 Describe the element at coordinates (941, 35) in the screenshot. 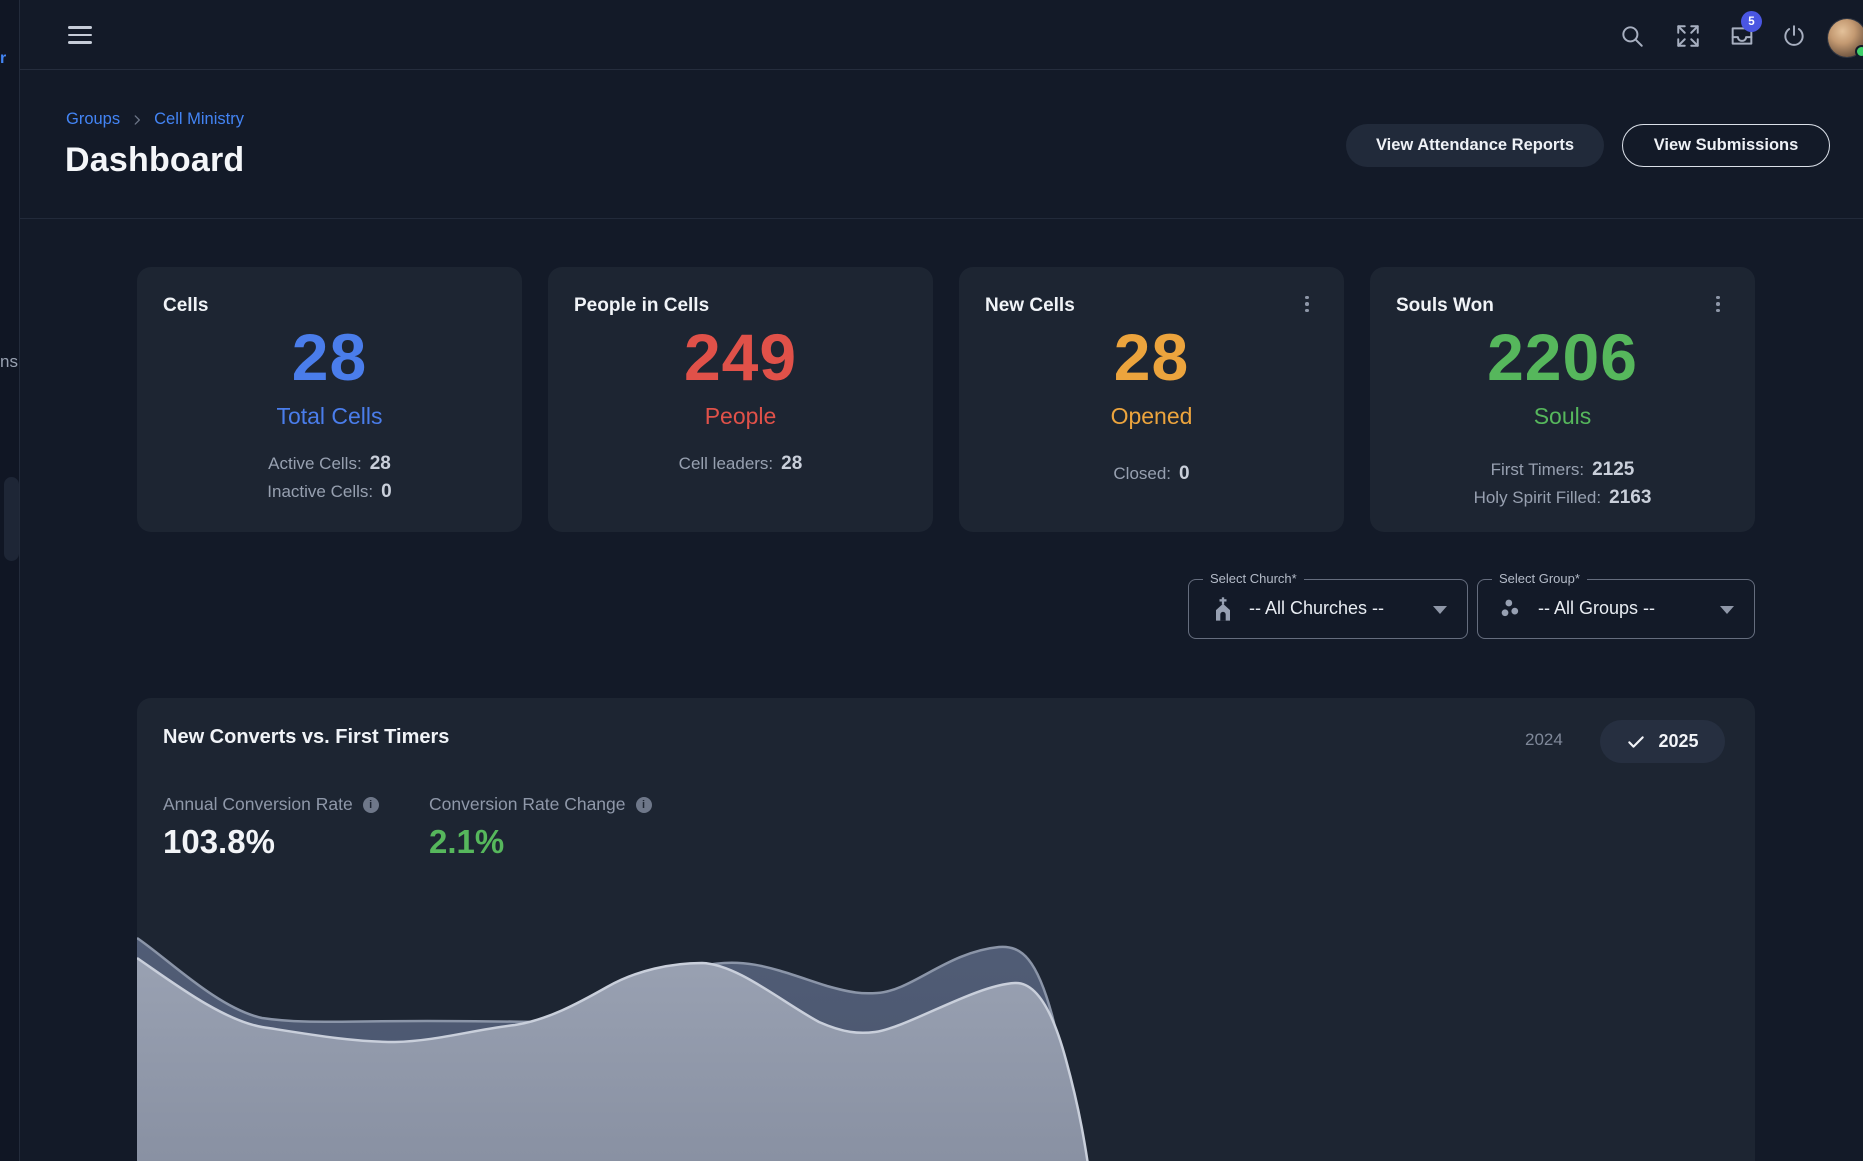

I see `top-bar: 5` at that location.